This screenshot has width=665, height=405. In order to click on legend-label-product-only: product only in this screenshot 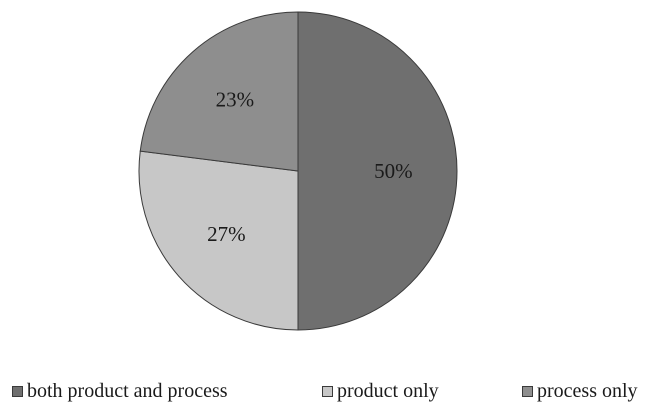, I will do `click(388, 391)`.